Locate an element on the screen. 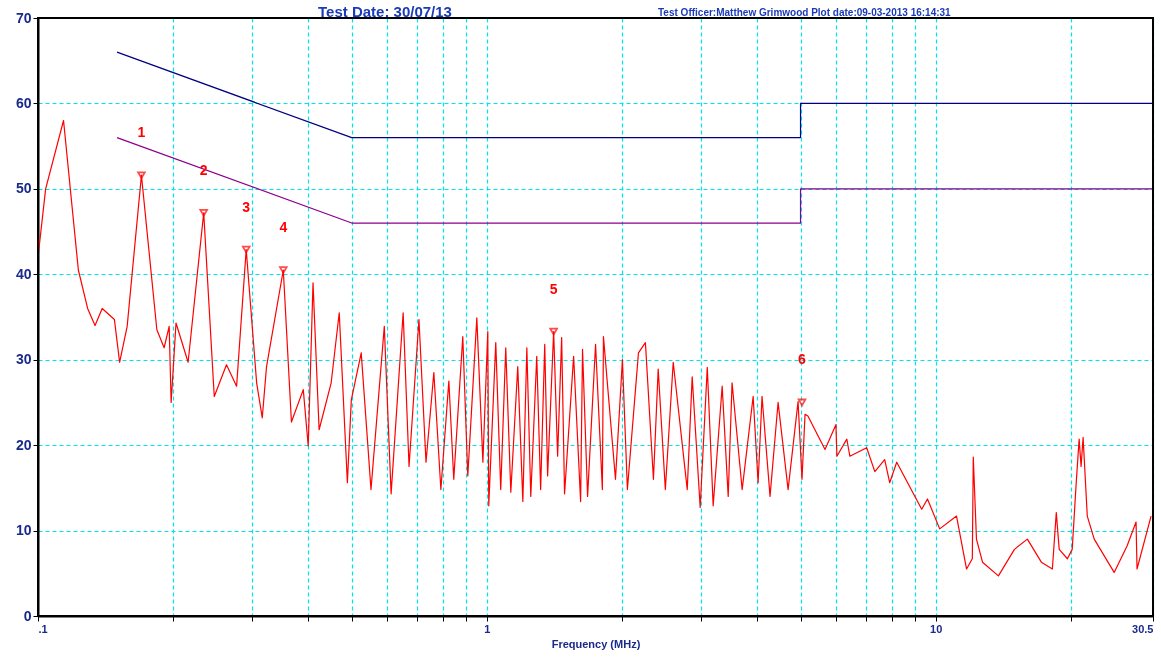  y-tick-label: 30 is located at coordinates (23, 359).